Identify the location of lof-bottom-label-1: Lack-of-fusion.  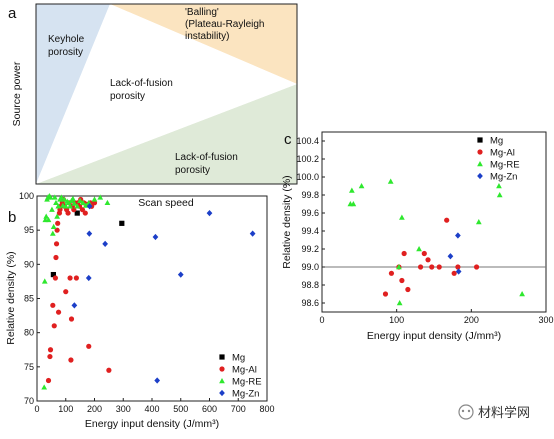
(206, 157).